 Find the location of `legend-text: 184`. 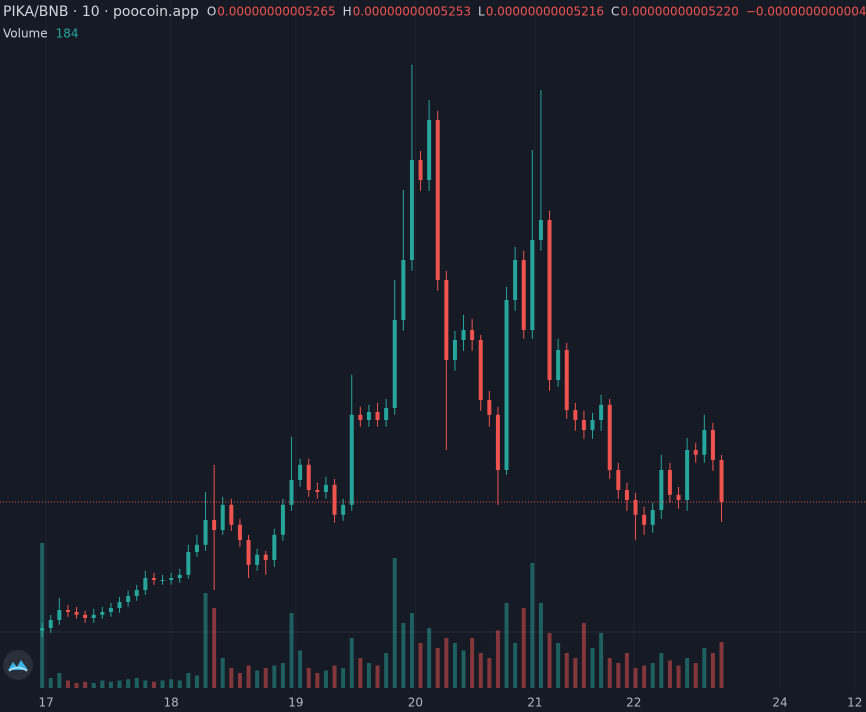

legend-text: 184 is located at coordinates (67, 34).